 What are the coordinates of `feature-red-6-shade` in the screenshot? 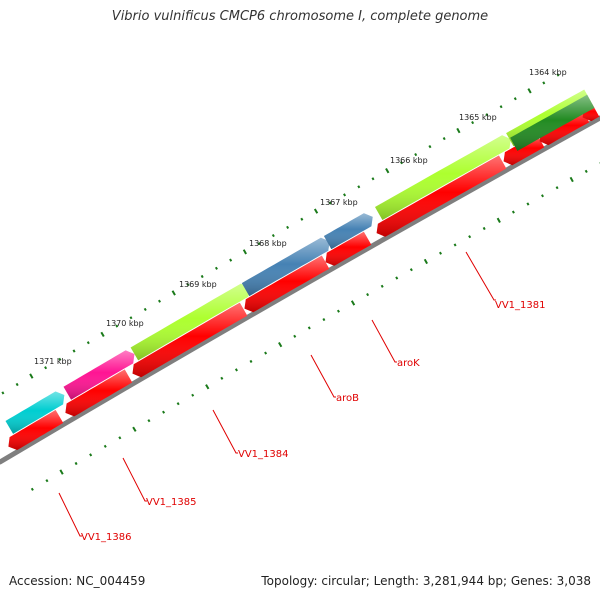 It's located at (441, 196).